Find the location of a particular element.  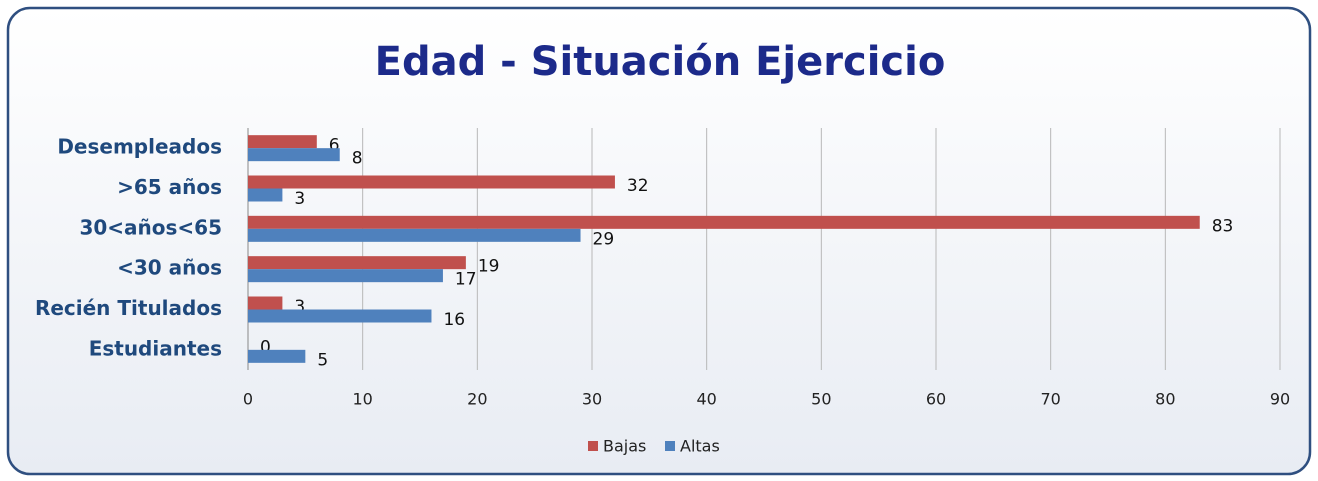

chart-title: Edad - Situación Ejercicio is located at coordinates (660, 62).